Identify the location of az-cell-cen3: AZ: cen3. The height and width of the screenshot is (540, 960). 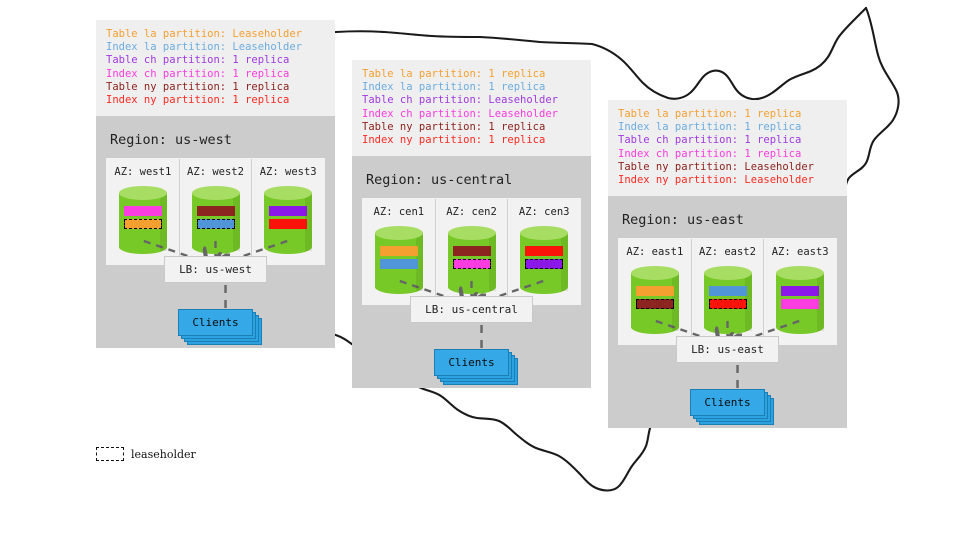
(544, 251).